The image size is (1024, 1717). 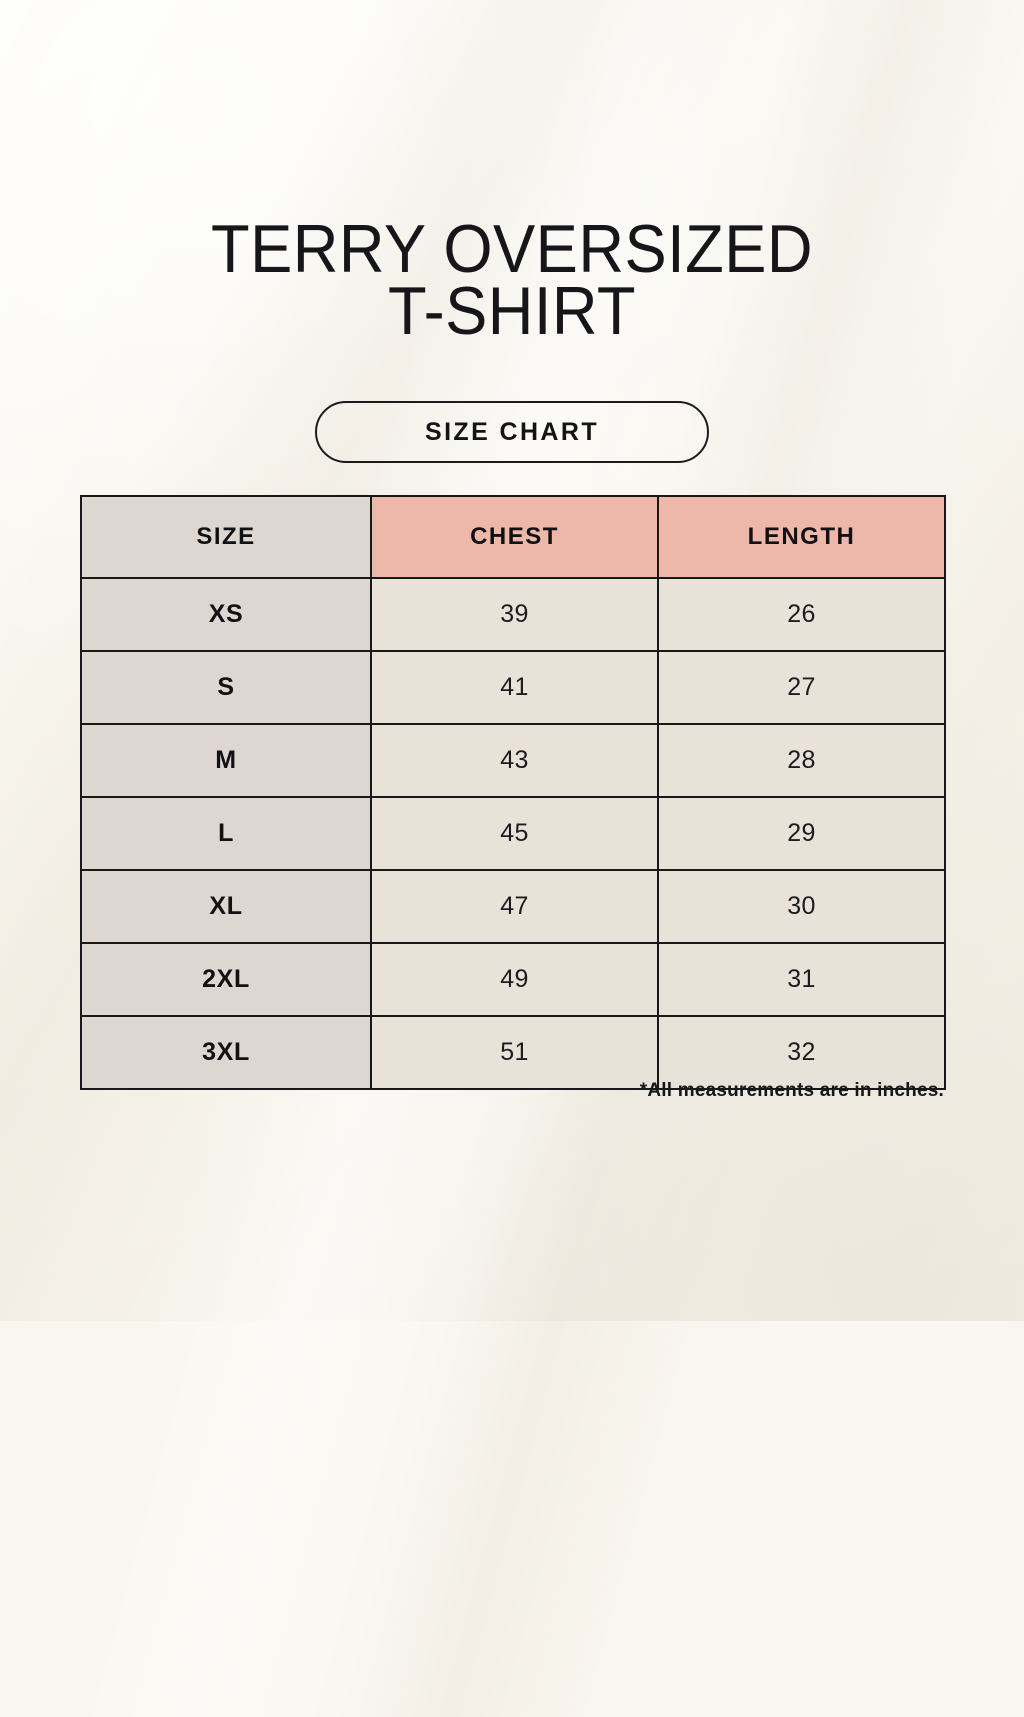 I want to click on cell-length: 28, so click(x=801, y=760).